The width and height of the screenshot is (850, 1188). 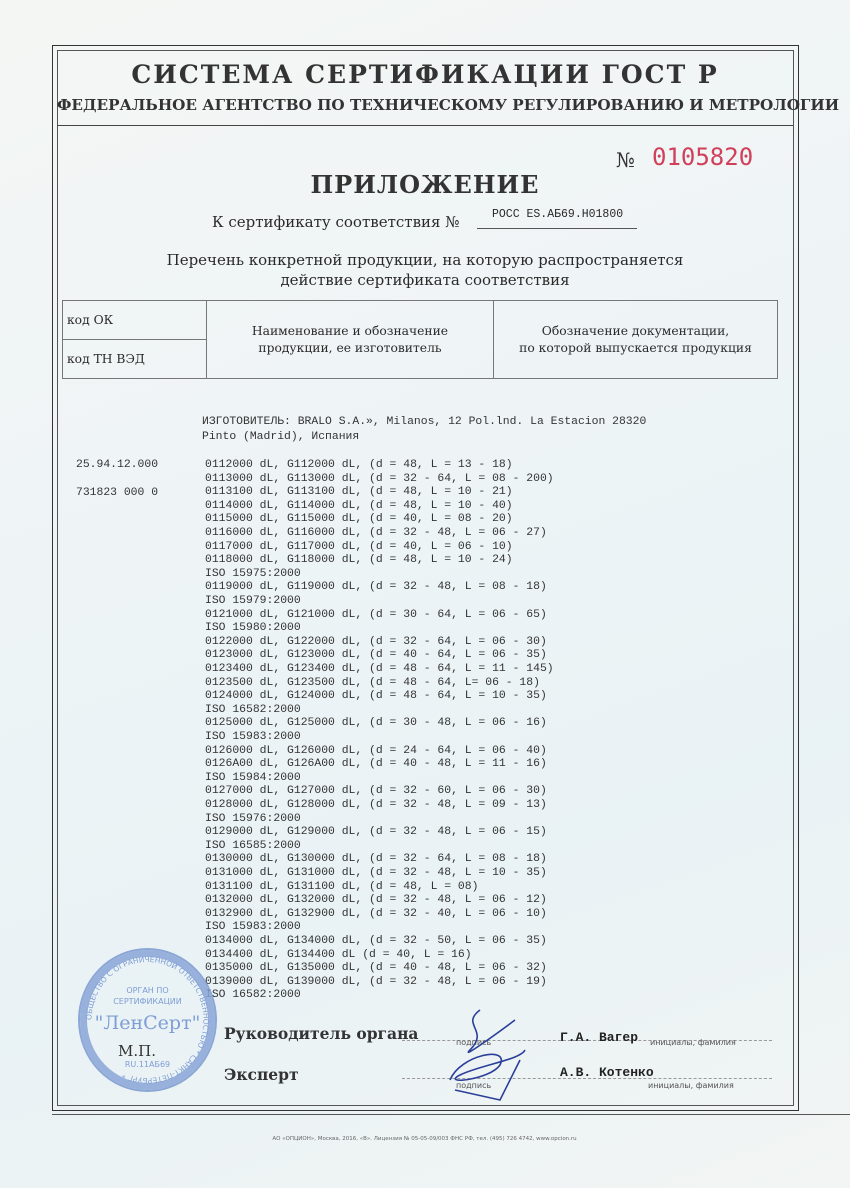 What do you see at coordinates (487, 1055) in the screenshot?
I see `handwritten-signature-icon` at bounding box center [487, 1055].